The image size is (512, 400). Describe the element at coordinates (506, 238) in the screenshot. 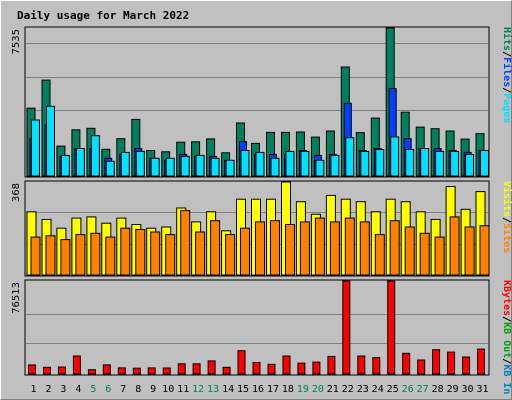

I see `legend-entry: Sites` at that location.